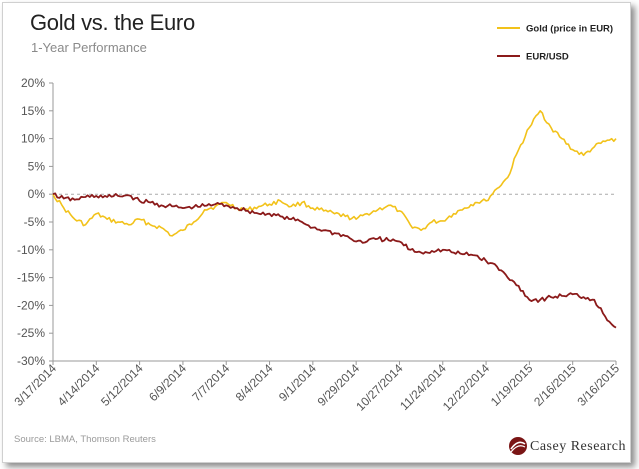 Image resolution: width=639 pixels, height=469 pixels. What do you see at coordinates (547, 57) in the screenshot?
I see `legend-label: EUR/USD` at bounding box center [547, 57].